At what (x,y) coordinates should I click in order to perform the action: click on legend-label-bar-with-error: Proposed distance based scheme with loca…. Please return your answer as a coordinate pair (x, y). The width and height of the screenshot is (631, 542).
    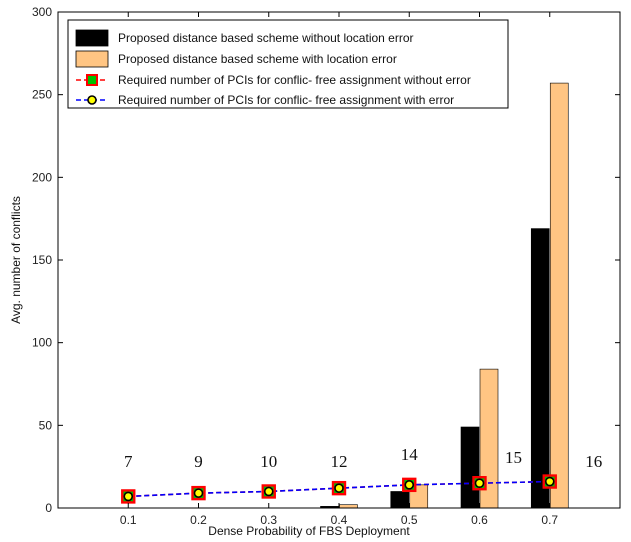
    Looking at the image, I should click on (257, 59).